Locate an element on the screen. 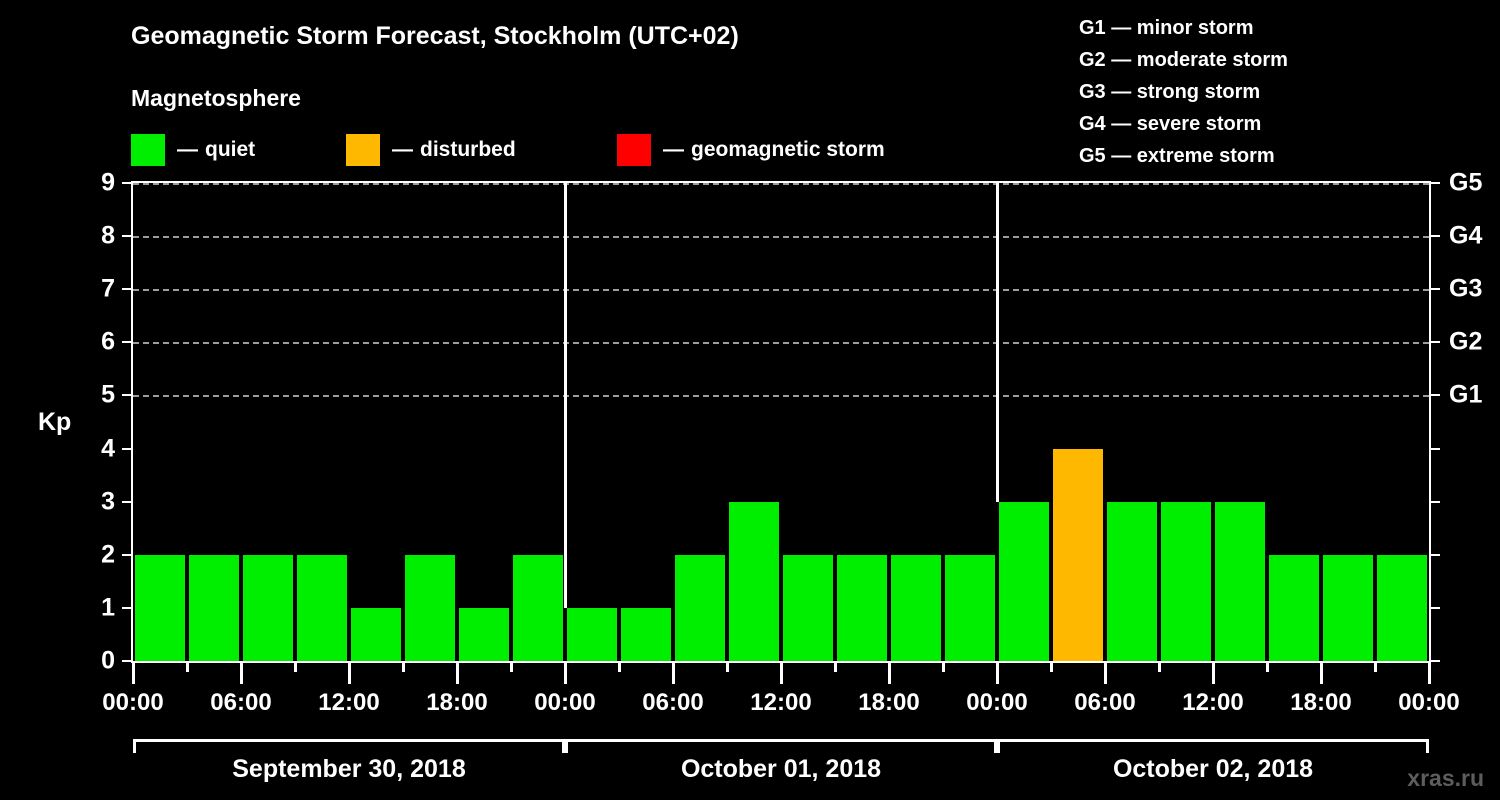 The width and height of the screenshot is (1500, 800). legend-item-quiet: — quiet is located at coordinates (193, 150).